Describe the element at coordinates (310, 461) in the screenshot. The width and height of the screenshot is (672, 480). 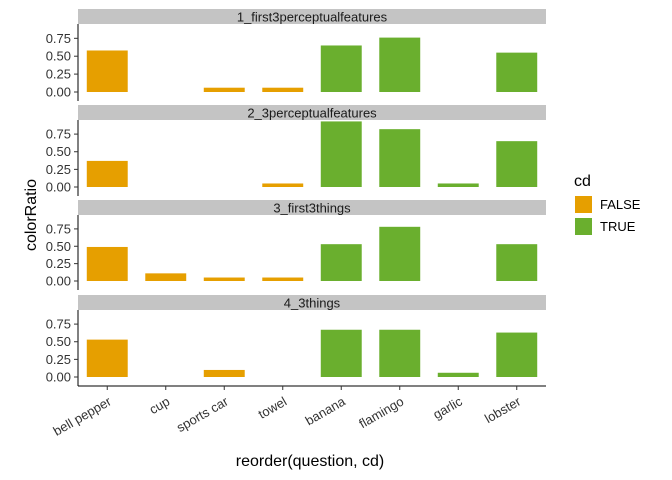
I see `x-axis-title: reorder(question, cd)` at that location.